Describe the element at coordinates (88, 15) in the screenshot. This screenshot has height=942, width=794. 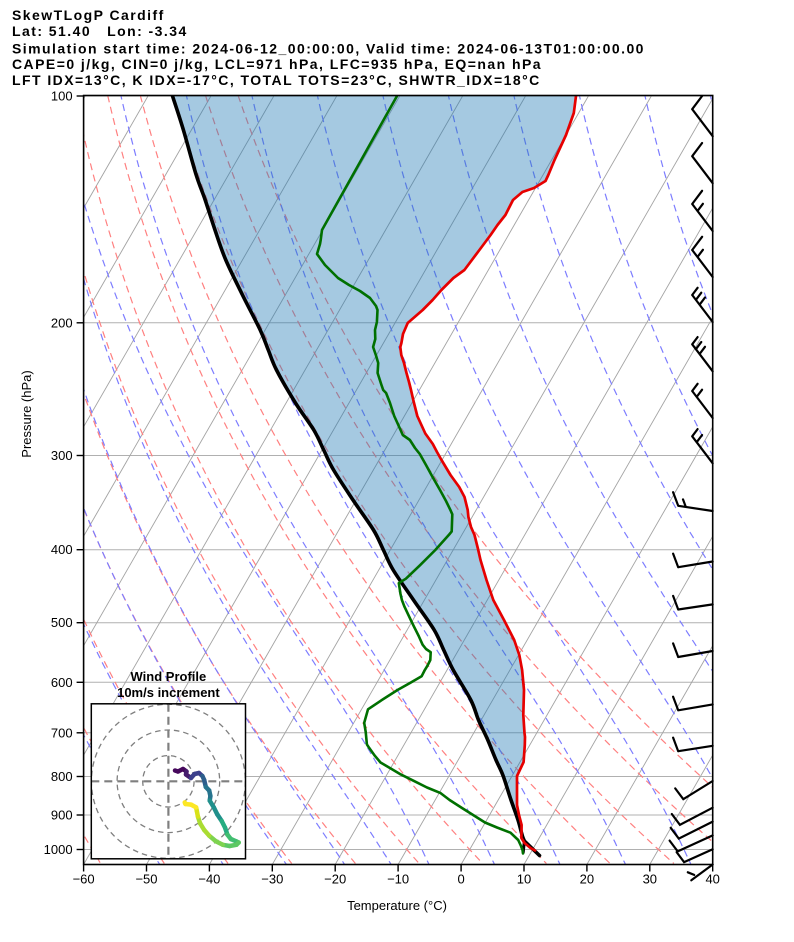
I see `svg-text: SkewTLogP Cardiff` at that location.